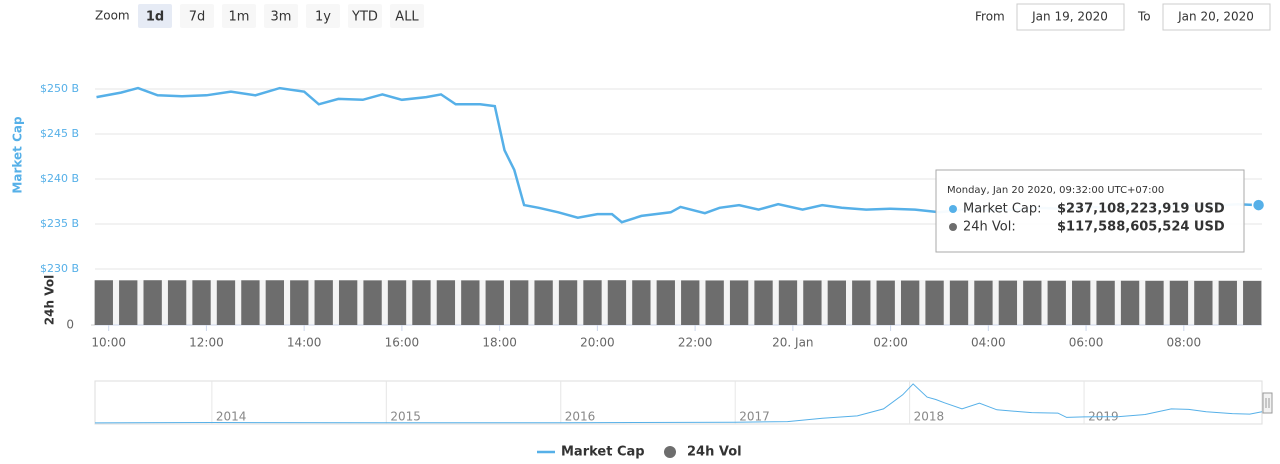  I want to click on x-tick-label: 02:00, so click(890, 343).